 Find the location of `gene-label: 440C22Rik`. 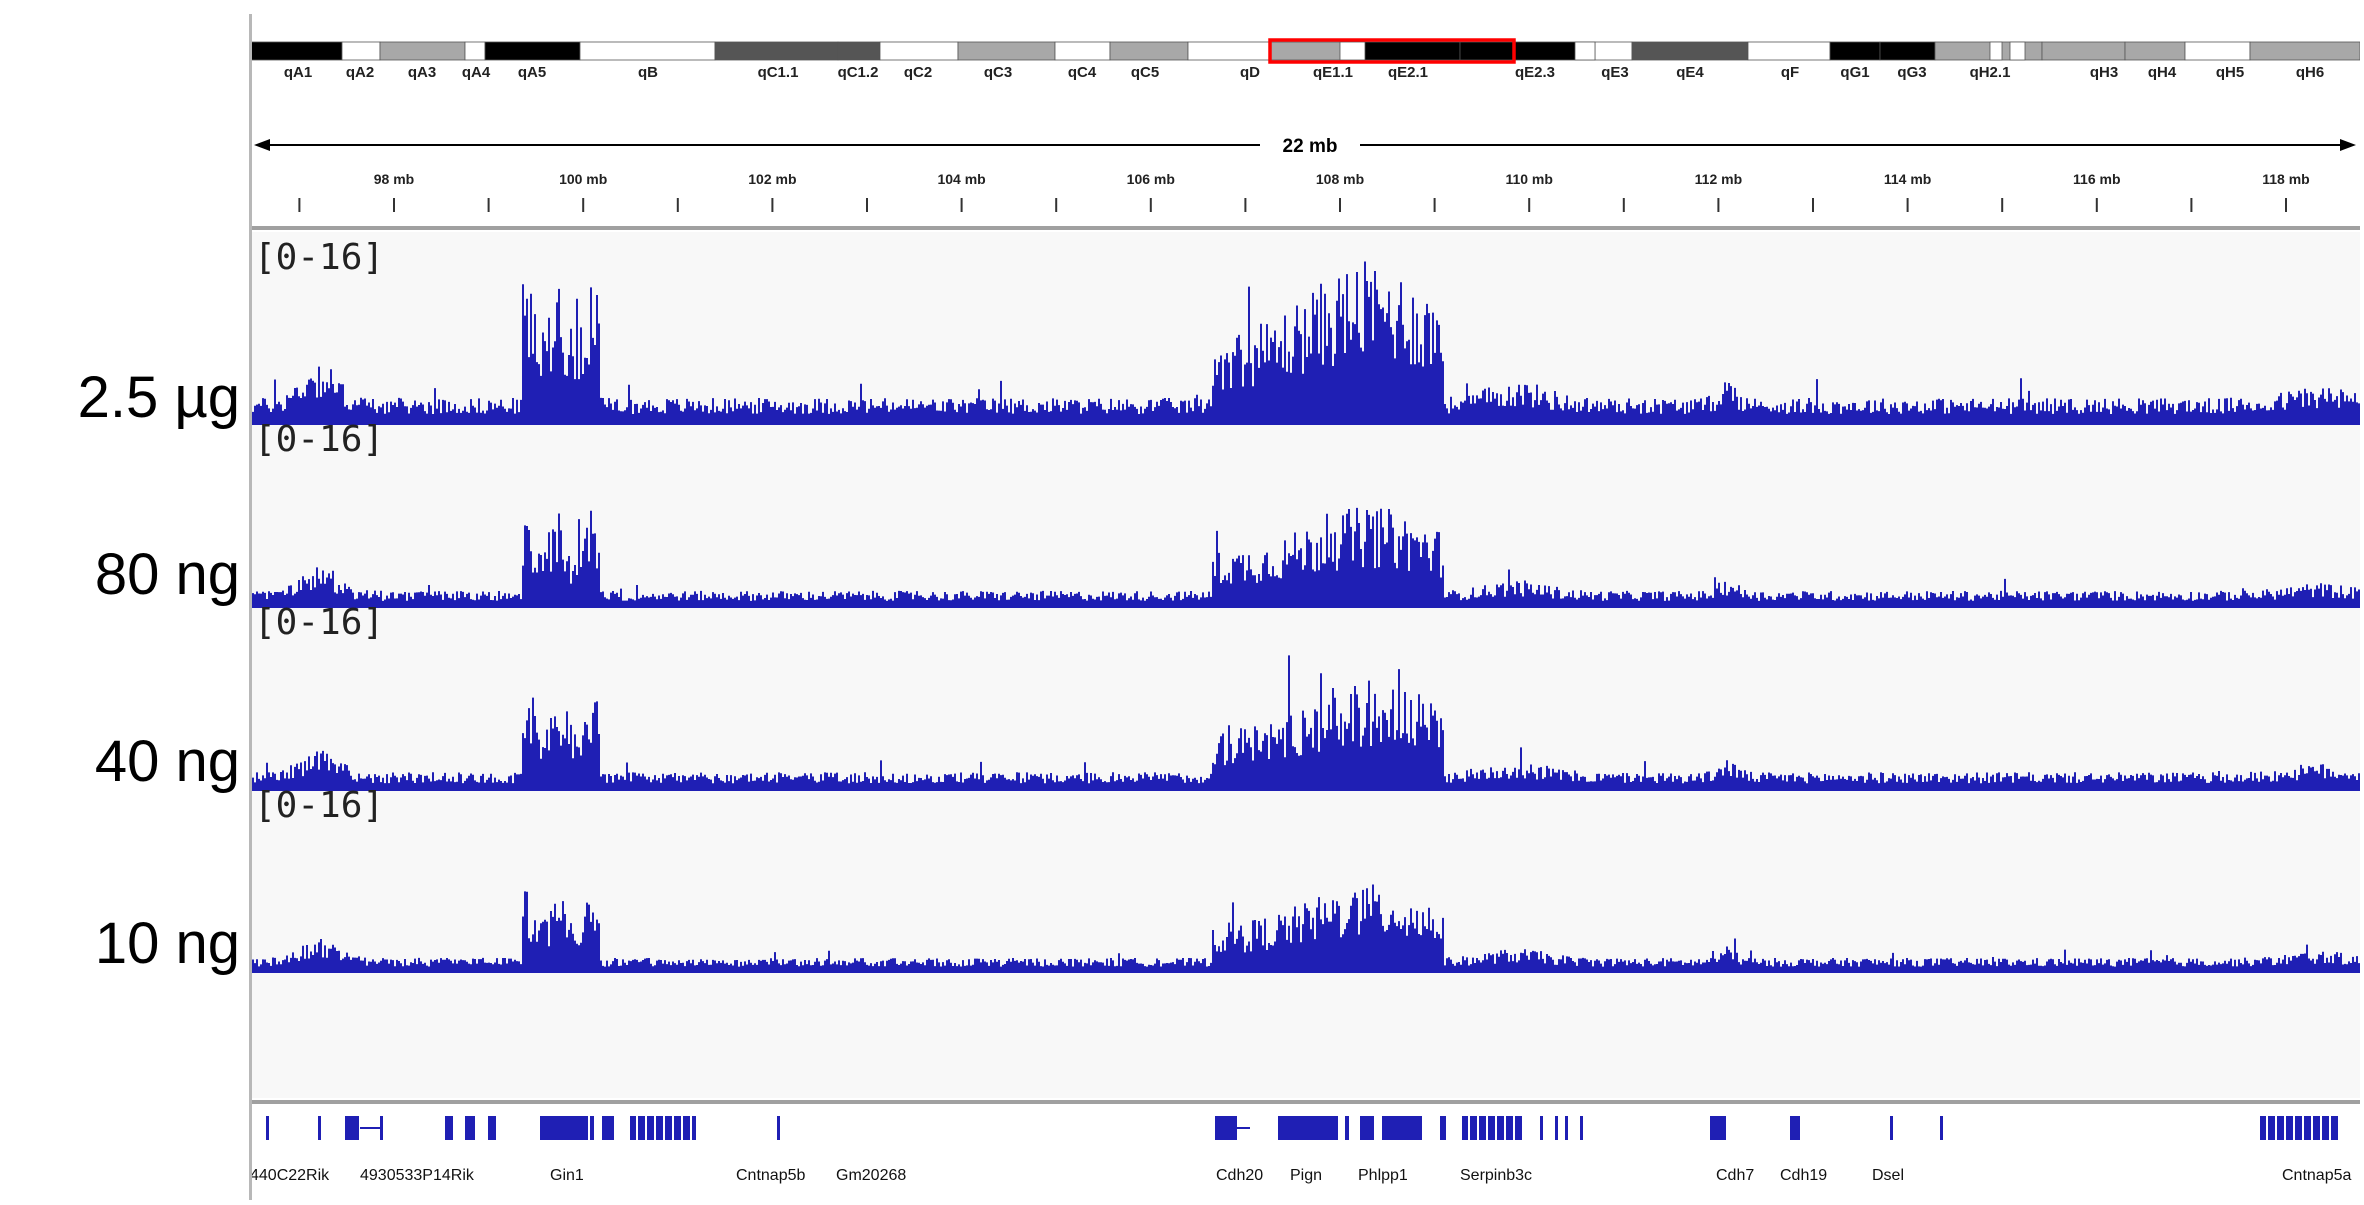

gene-label: 440C22Rik is located at coordinates (290, 1175).